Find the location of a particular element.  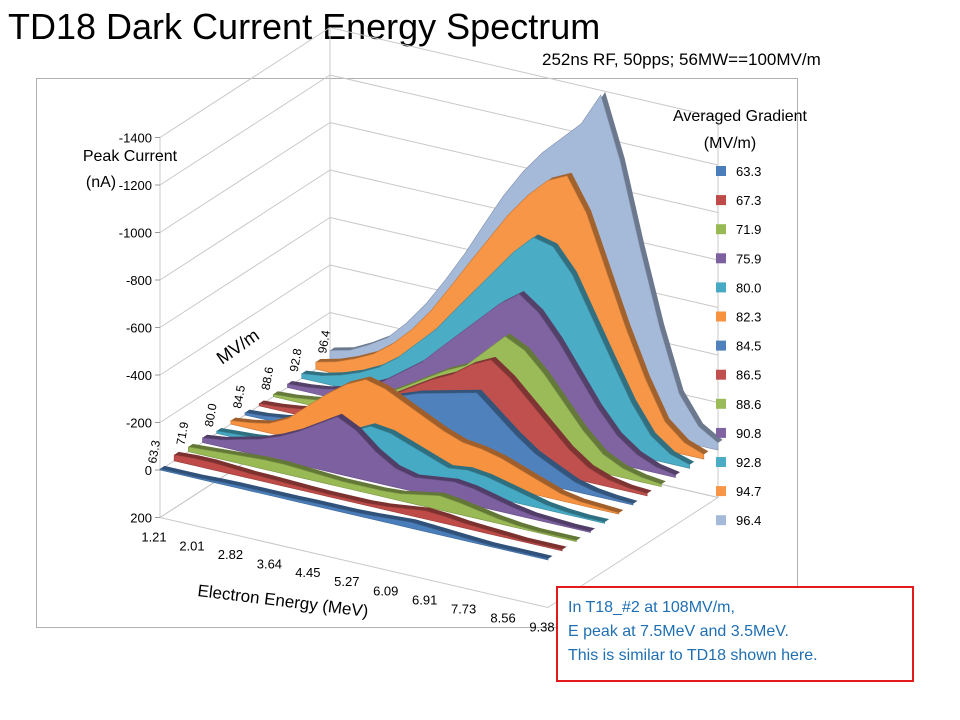

series-86.5-ribbon is located at coordinates (455, 425).